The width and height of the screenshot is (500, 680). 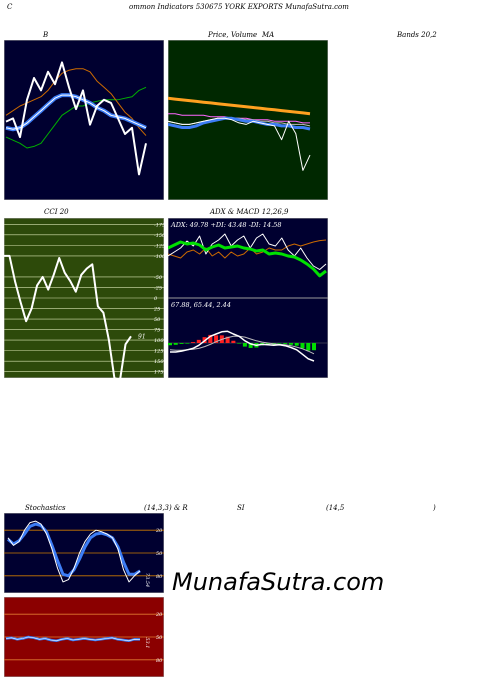 I want to click on stochastics-panel: 80 50 20 73.54, so click(x=84, y=553).